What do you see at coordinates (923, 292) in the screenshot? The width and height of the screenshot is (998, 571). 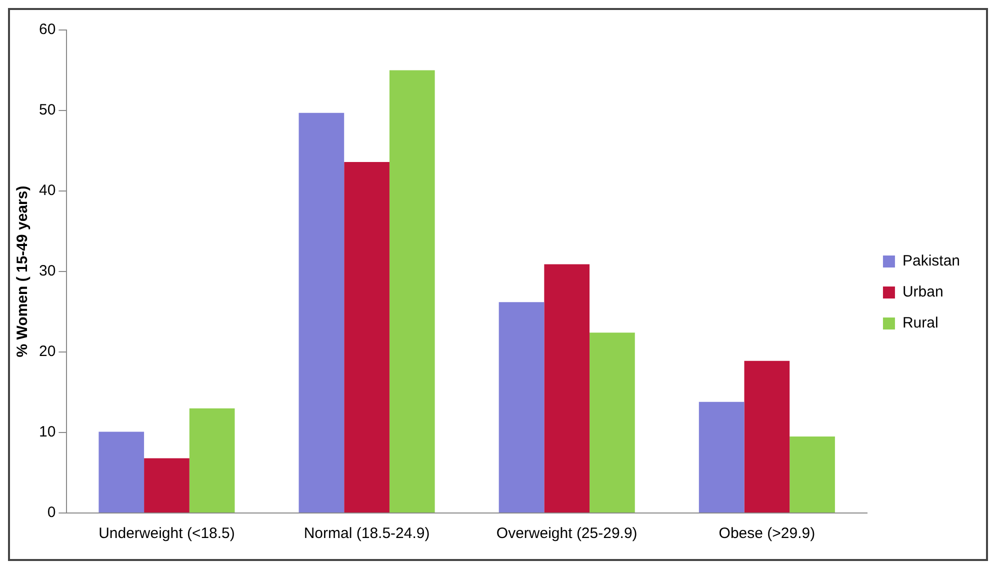 I see `legend-label: Urban` at bounding box center [923, 292].